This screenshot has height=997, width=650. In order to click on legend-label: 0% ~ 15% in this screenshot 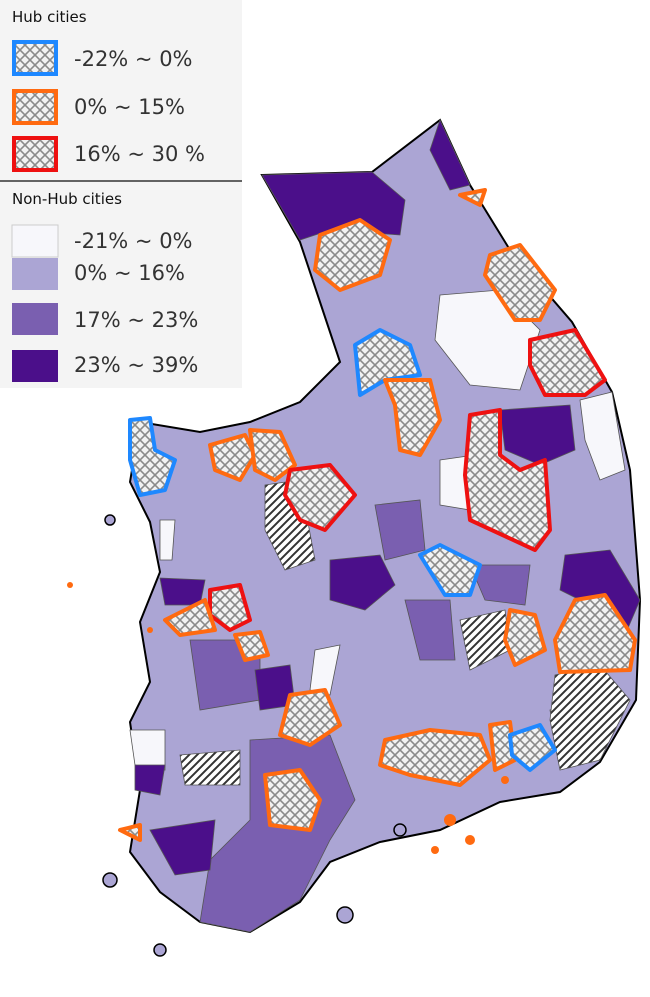, I will do `click(129, 107)`.